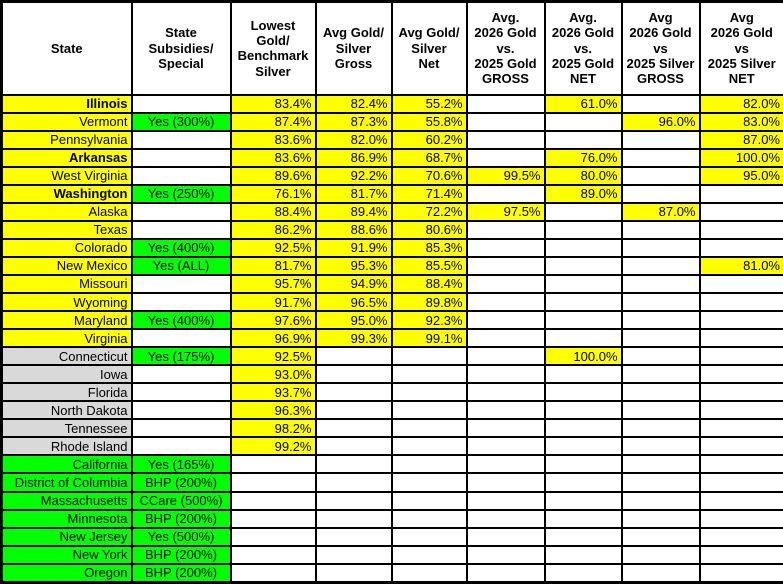 This screenshot has height=584, width=783. I want to click on value-cell-avg-gold-silver-net: 55.2%, so click(429, 103).